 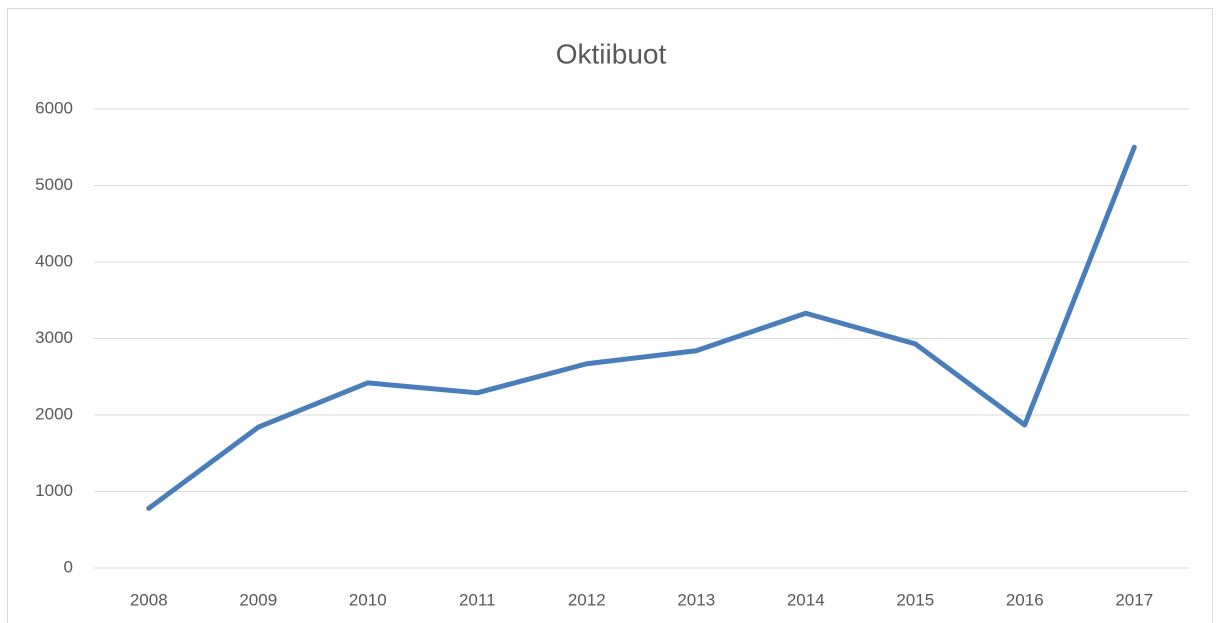 What do you see at coordinates (1134, 599) in the screenshot?
I see `x-tick-label: 2017` at bounding box center [1134, 599].